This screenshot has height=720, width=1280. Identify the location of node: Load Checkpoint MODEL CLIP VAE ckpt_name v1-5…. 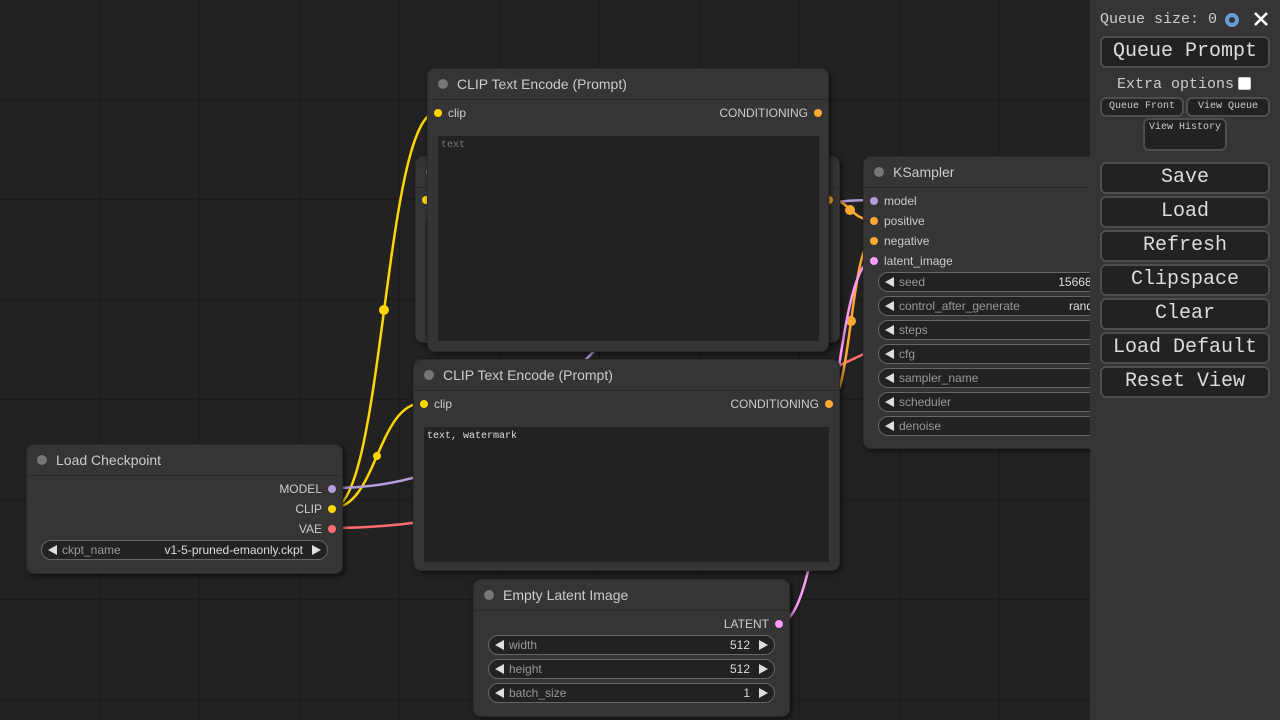
(184, 509).